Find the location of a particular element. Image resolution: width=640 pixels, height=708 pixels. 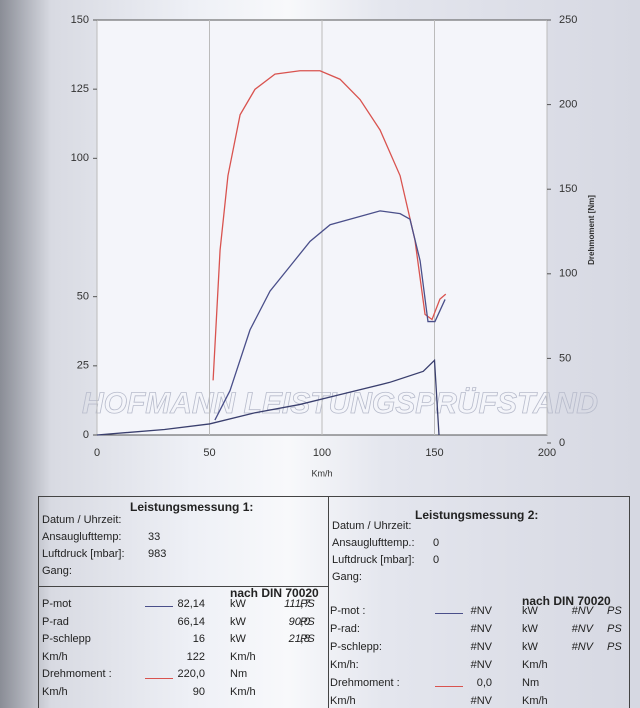

x-tick-label: 200 is located at coordinates (547, 453).